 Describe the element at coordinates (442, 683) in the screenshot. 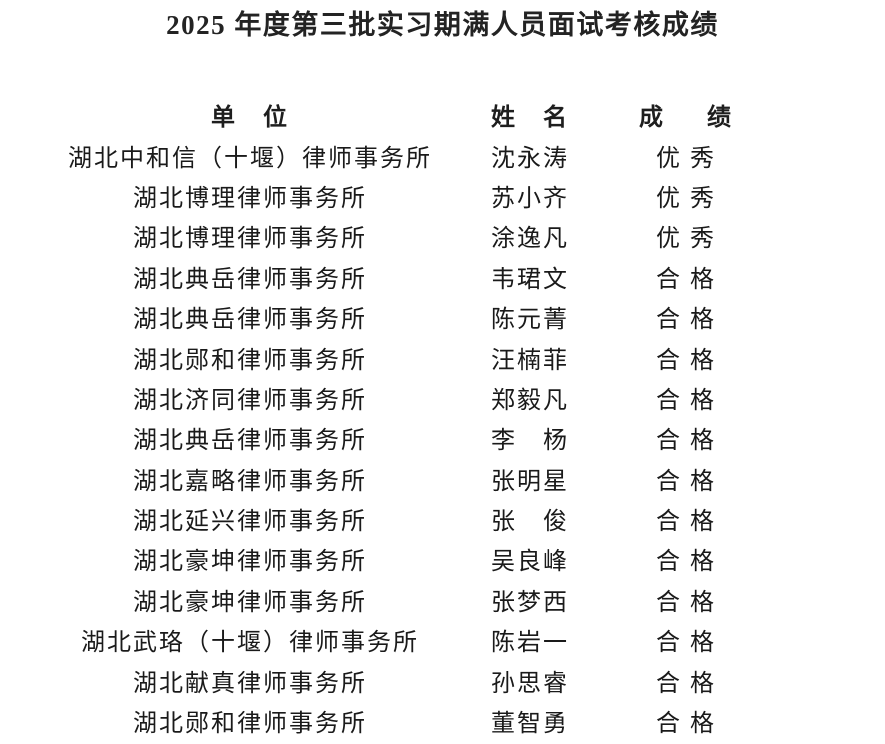

I see `table-row: 湖北献真律师事务所 孙思睿 合格` at that location.